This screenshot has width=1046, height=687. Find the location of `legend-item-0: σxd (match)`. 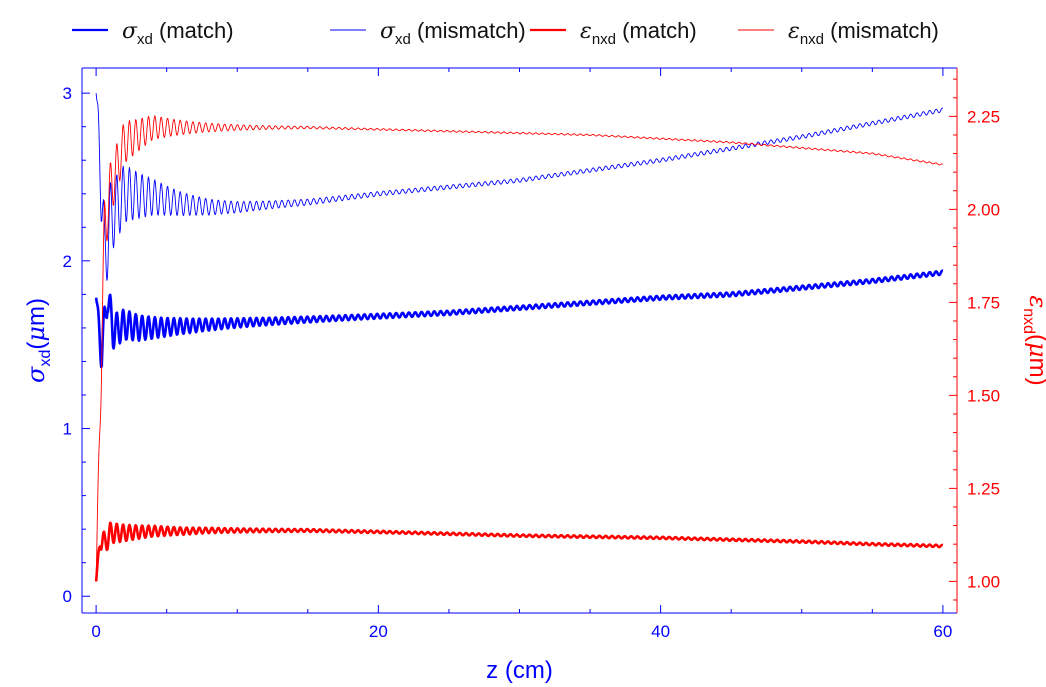

legend-item-0: σxd (match) is located at coordinates (153, 33).